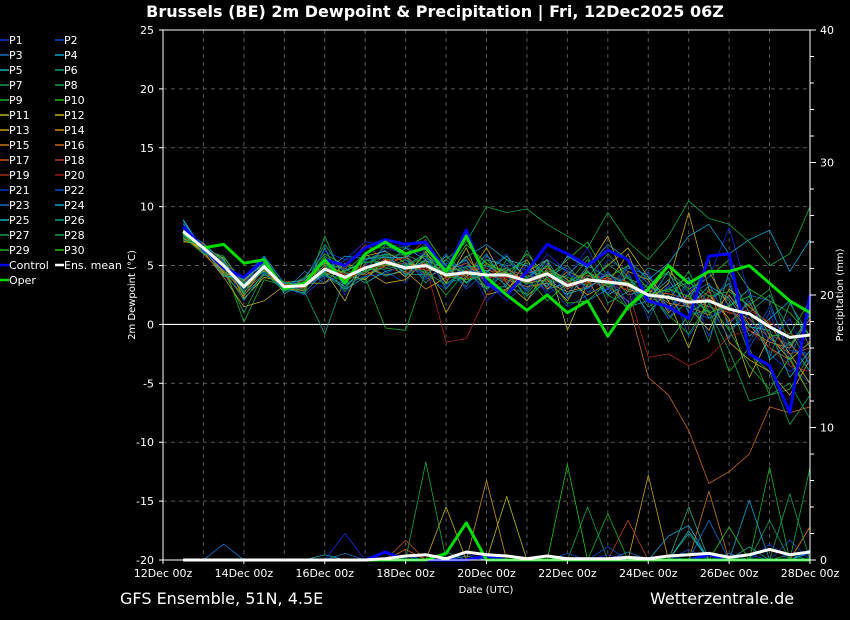 The height and width of the screenshot is (620, 850). Describe the element at coordinates (16, 40) in the screenshot. I see `legend-label: P1` at that location.